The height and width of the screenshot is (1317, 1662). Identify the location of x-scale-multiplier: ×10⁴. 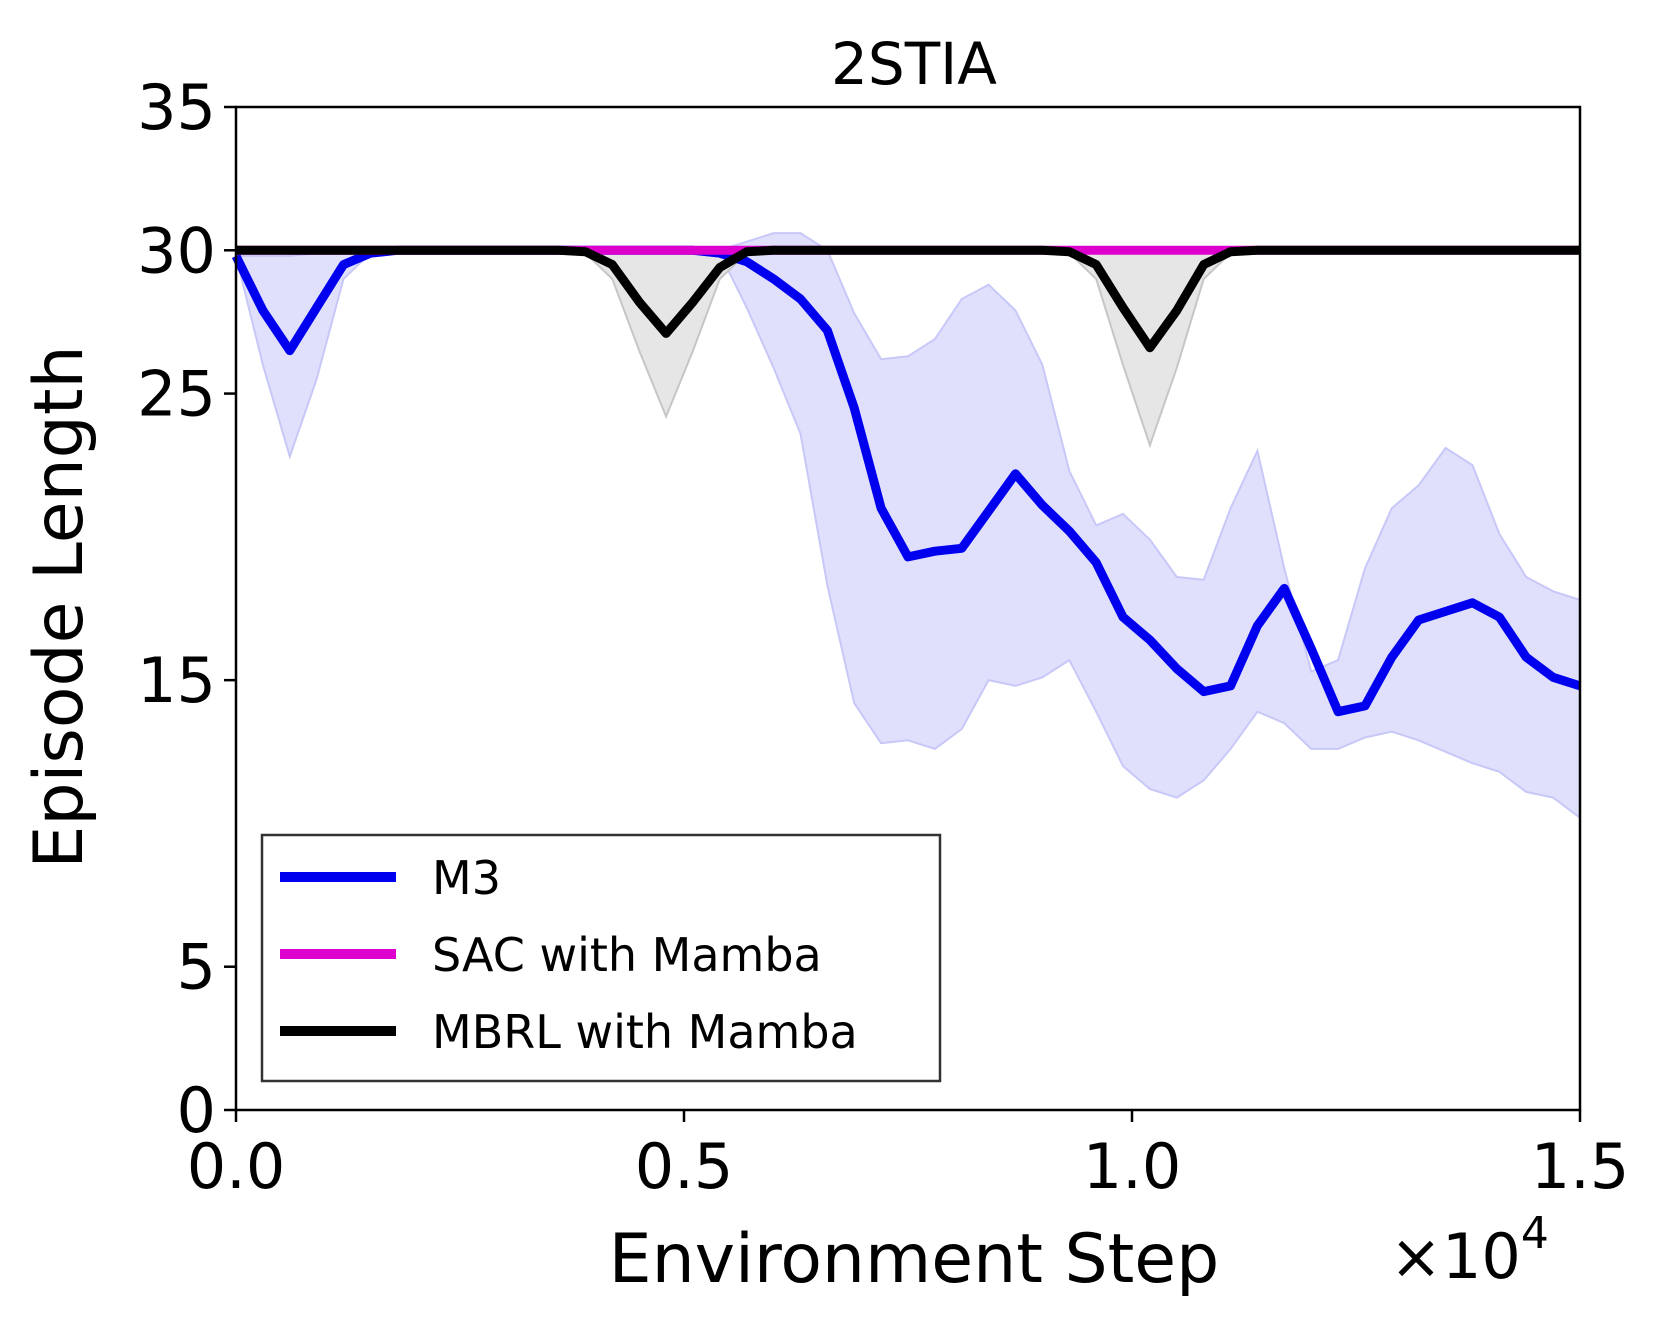
(1469, 1250).